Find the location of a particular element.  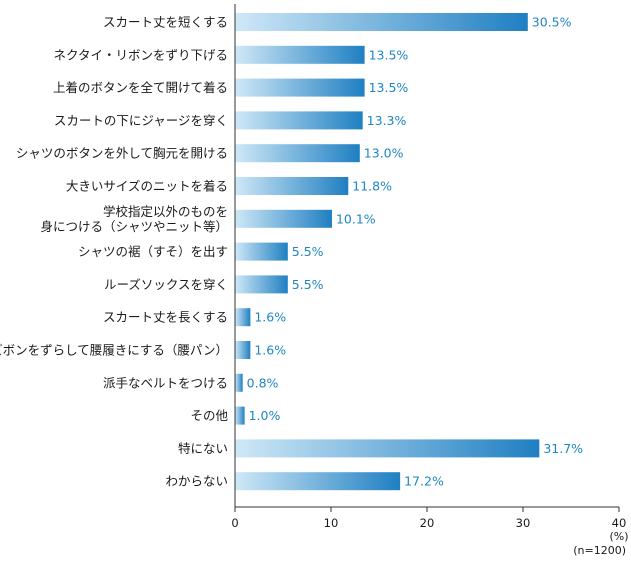

category-label: 上着のボタンを全て開けて着る is located at coordinates (140, 87).